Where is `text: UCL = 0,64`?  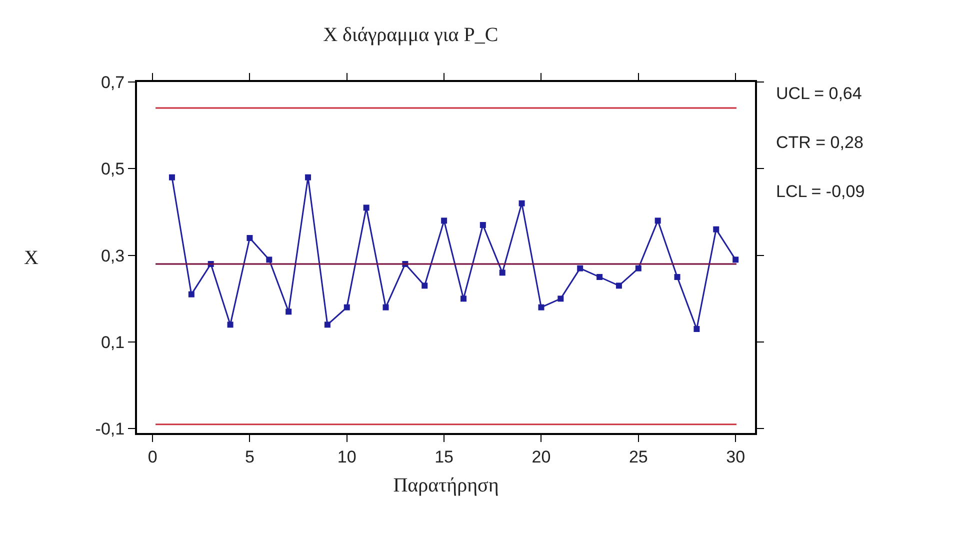 text: UCL = 0,64 is located at coordinates (819, 93).